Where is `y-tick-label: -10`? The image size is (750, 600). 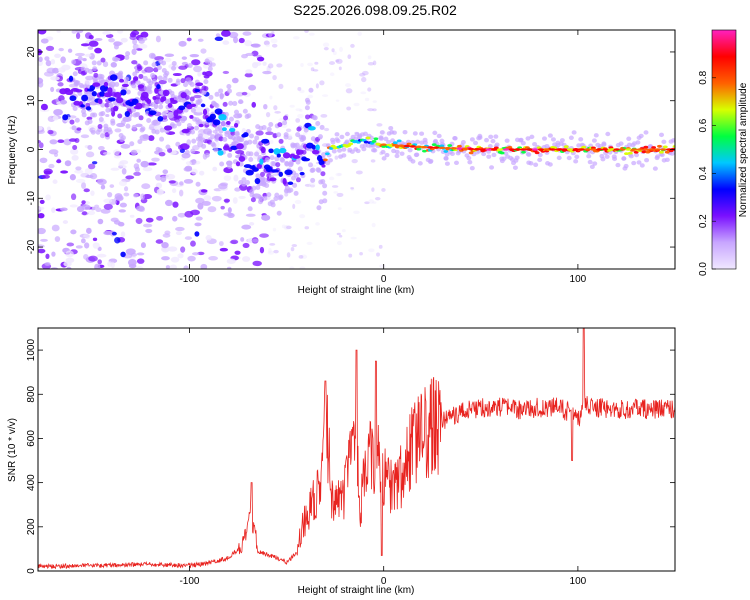
y-tick-label: -10 is located at coordinates (31, 198).